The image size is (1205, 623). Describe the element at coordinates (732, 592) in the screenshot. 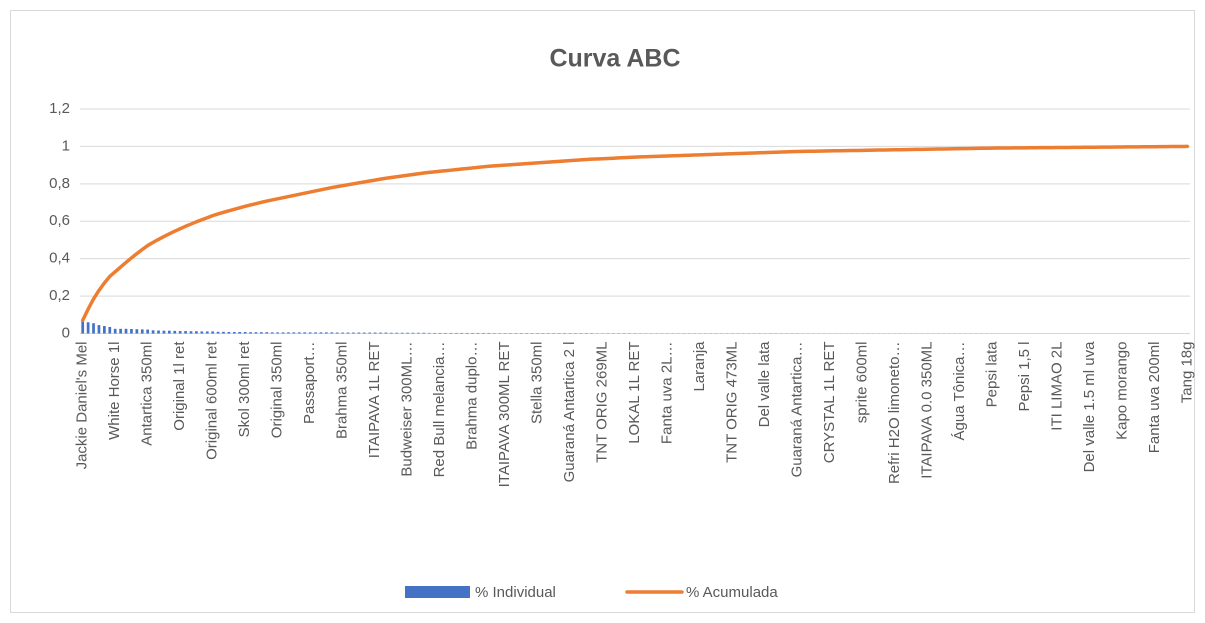

I see `legend-label: % Acumulada` at that location.